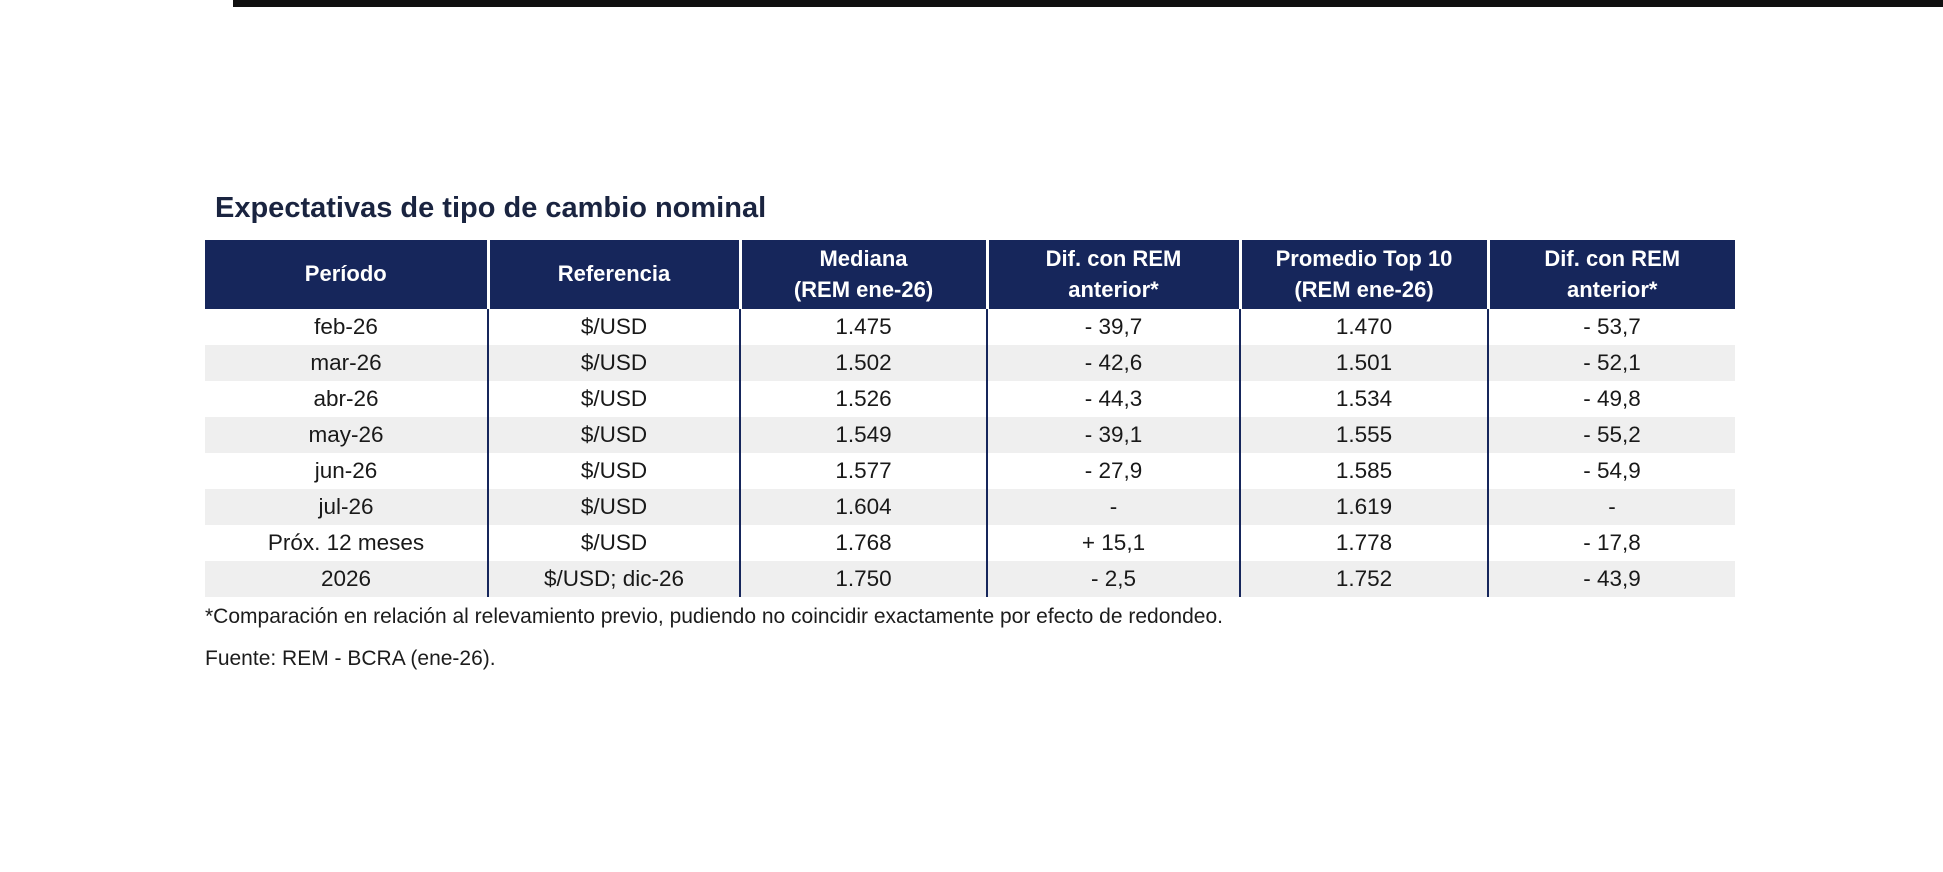  What do you see at coordinates (1611, 435) in the screenshot?
I see `cell-dif-top10: - 55,2` at bounding box center [1611, 435].